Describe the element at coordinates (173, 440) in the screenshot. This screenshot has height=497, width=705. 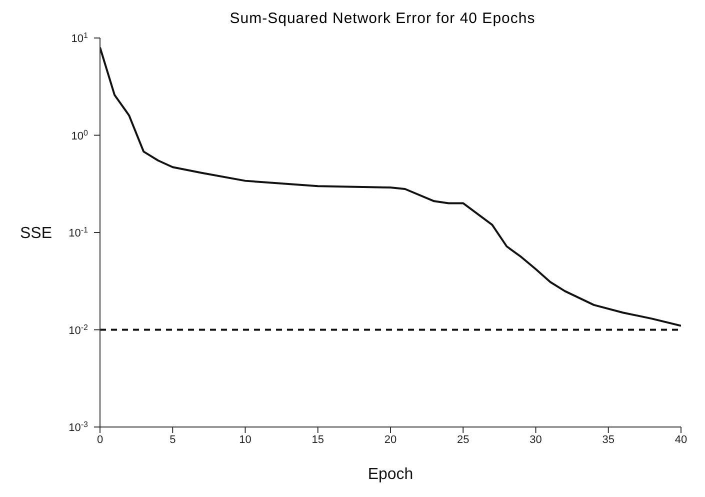
I see `x-tick-label: 5` at that location.